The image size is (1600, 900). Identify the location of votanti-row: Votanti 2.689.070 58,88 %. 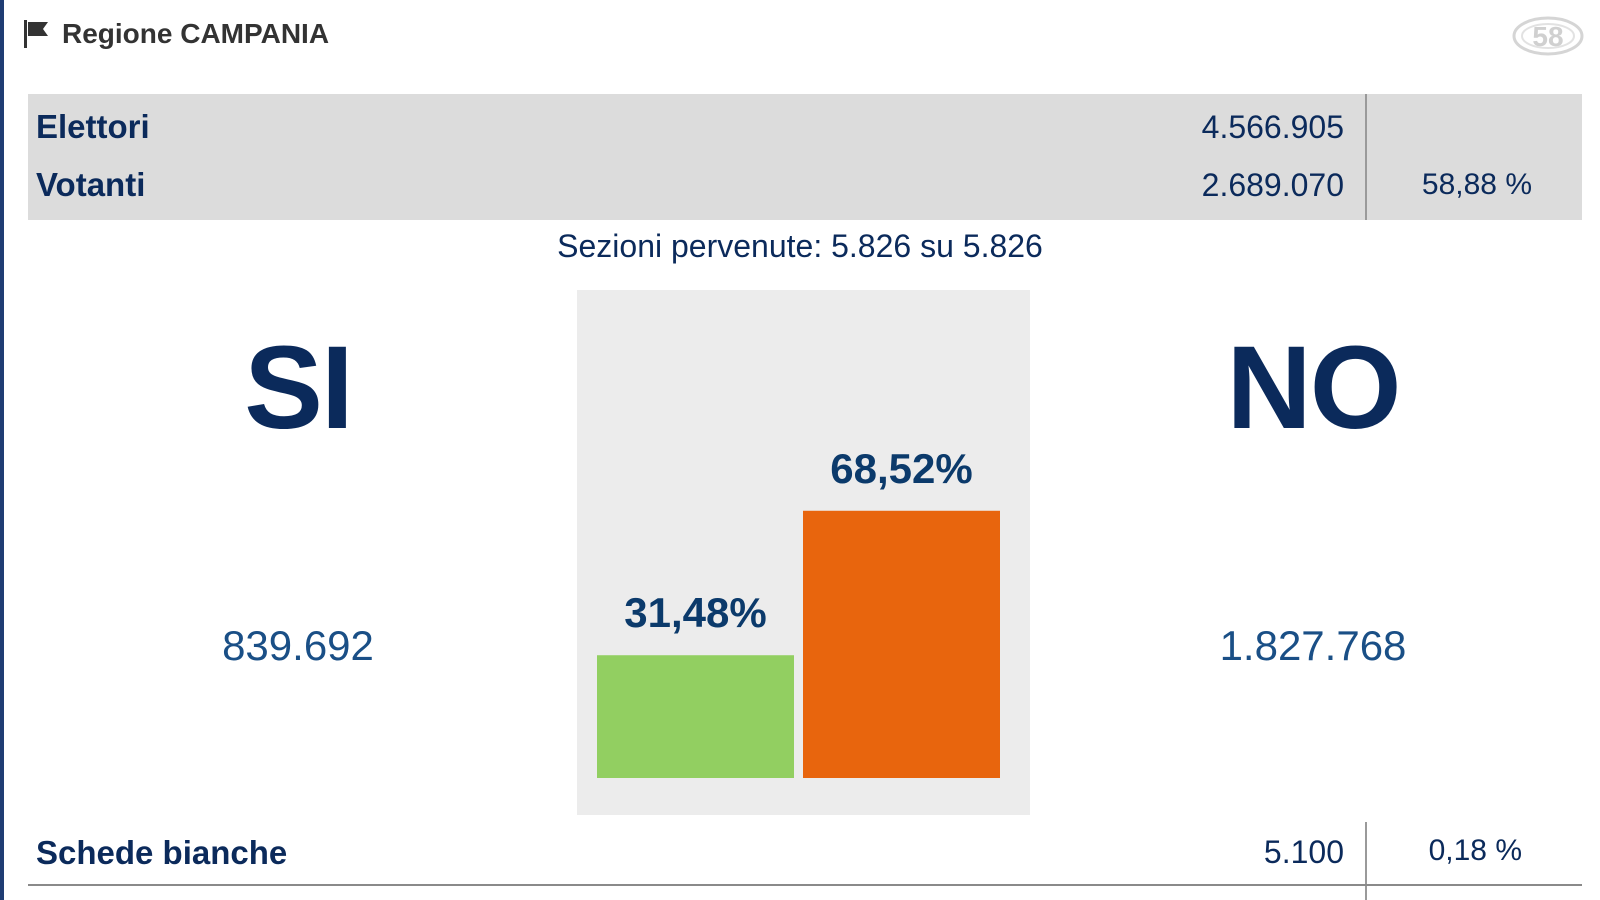
(805, 185).